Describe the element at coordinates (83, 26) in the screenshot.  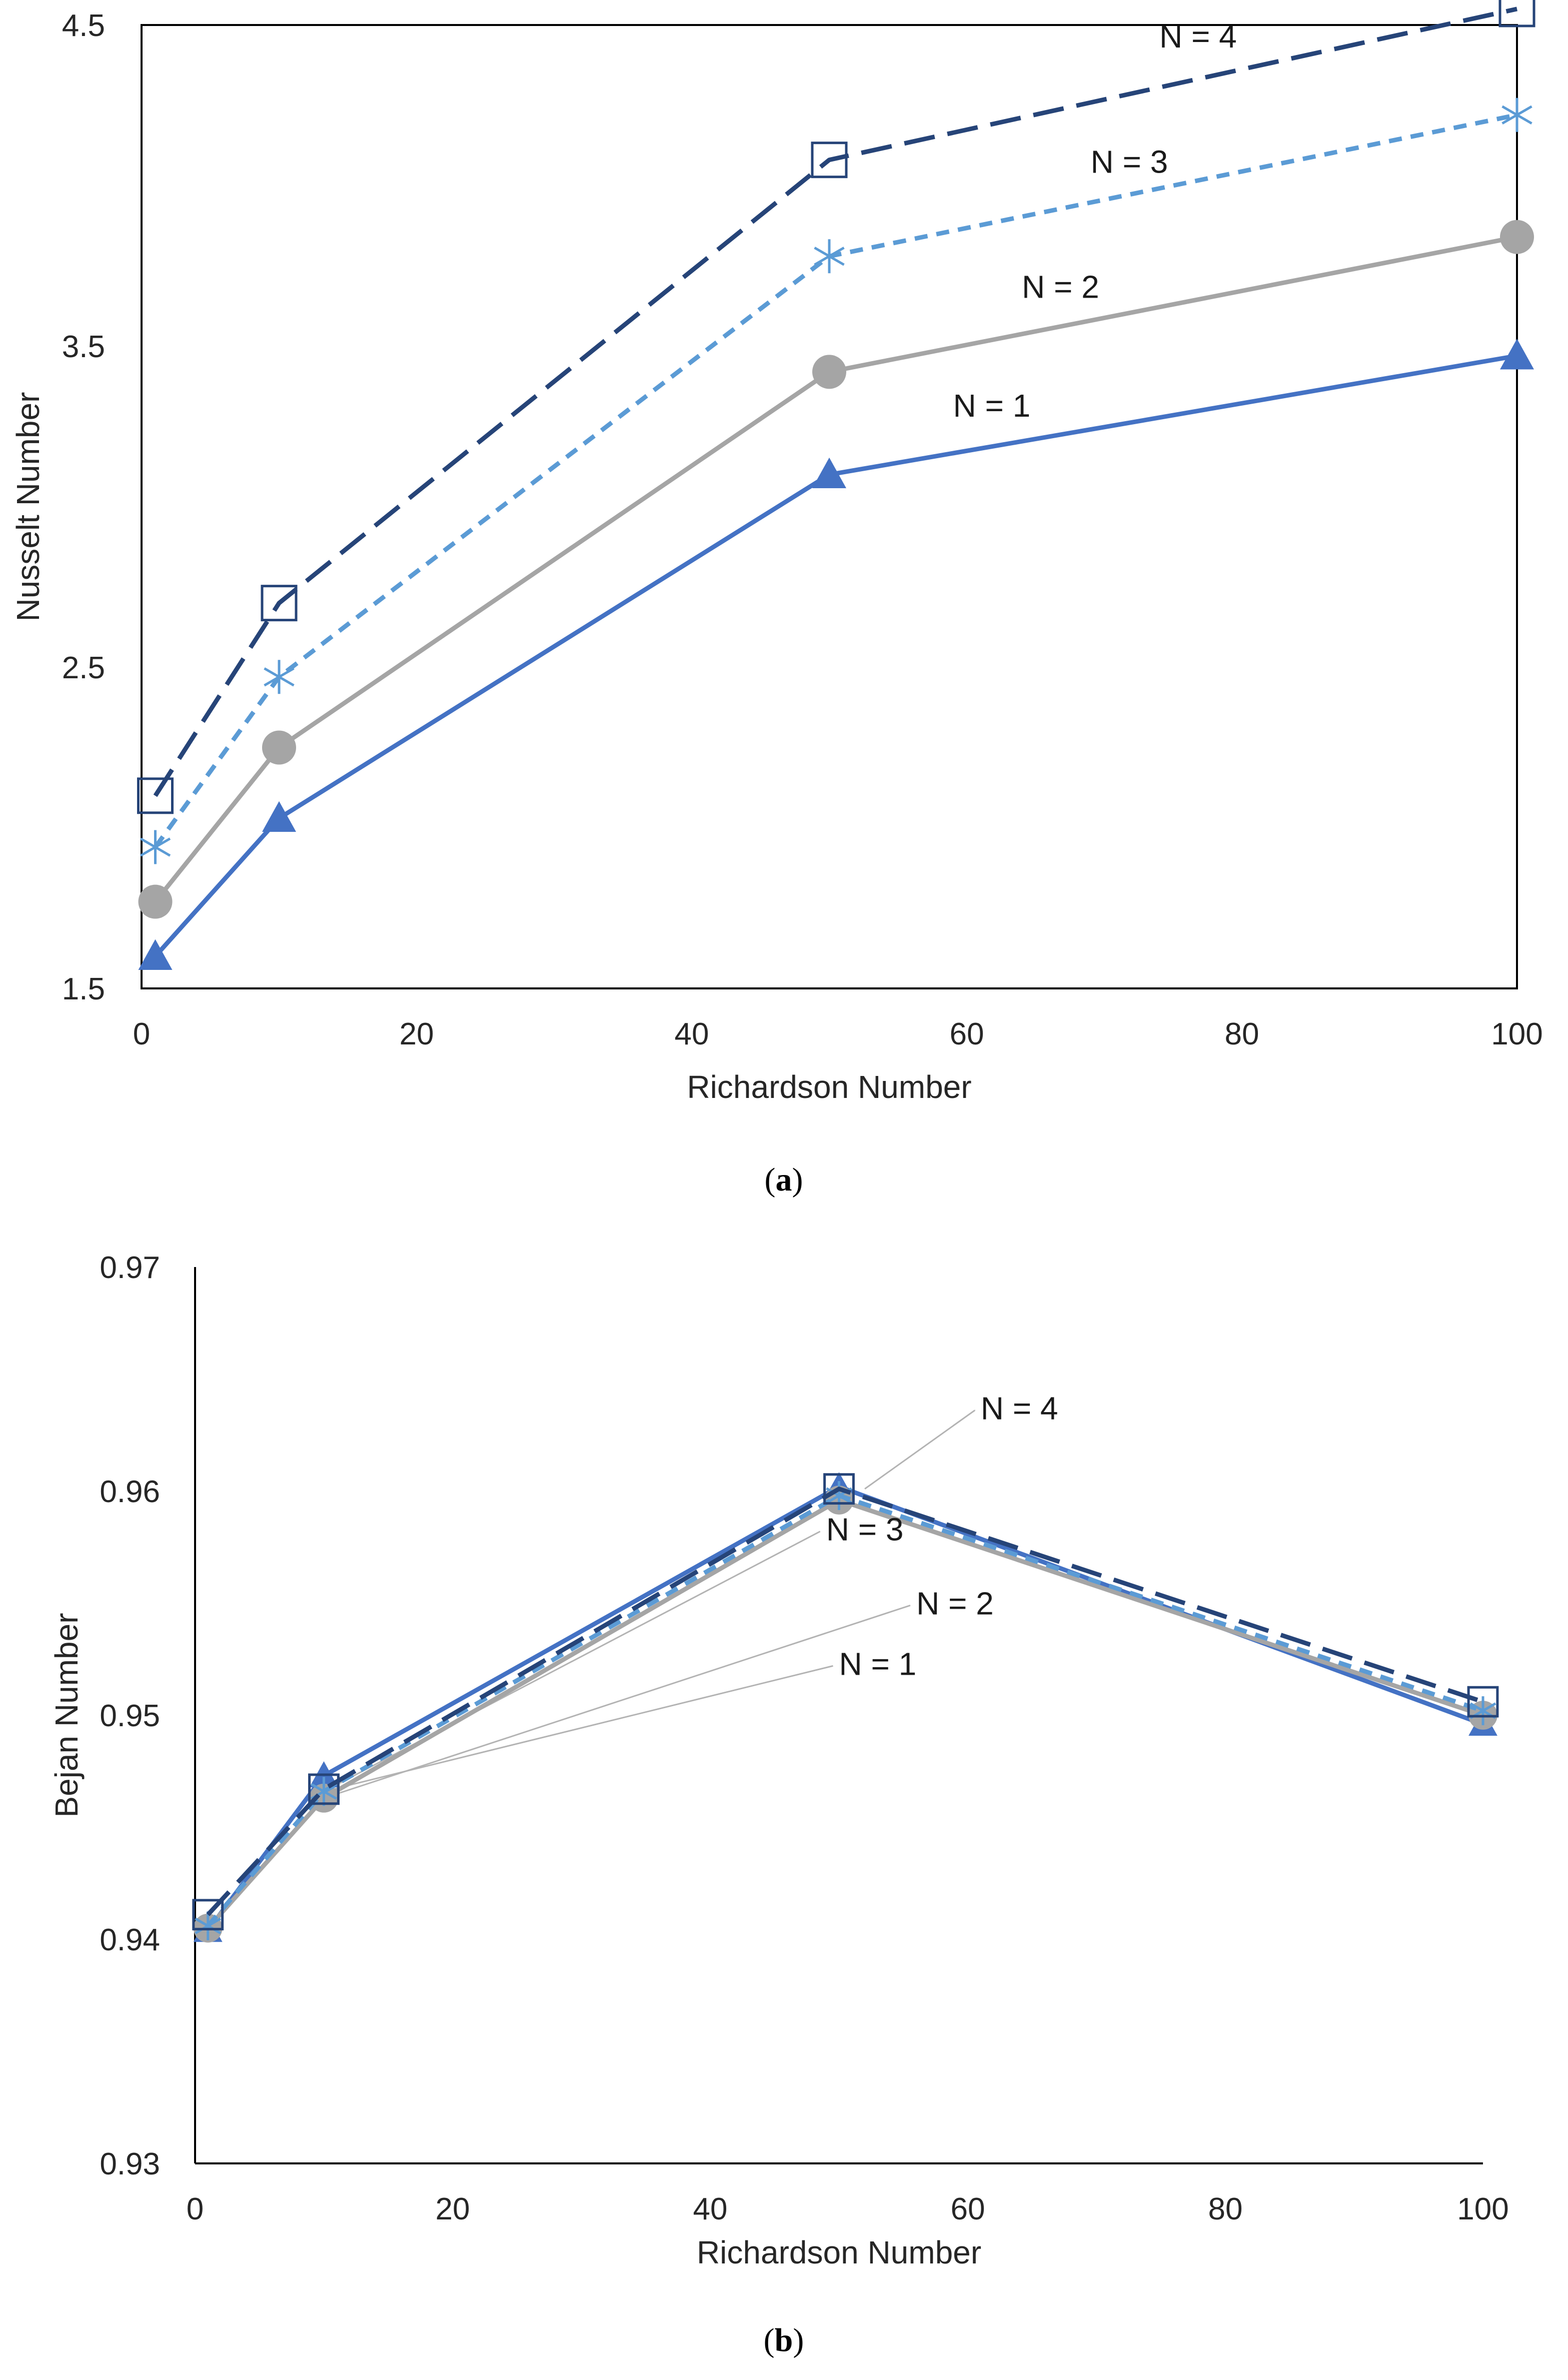
I see `y-tick-label: 4.5` at that location.